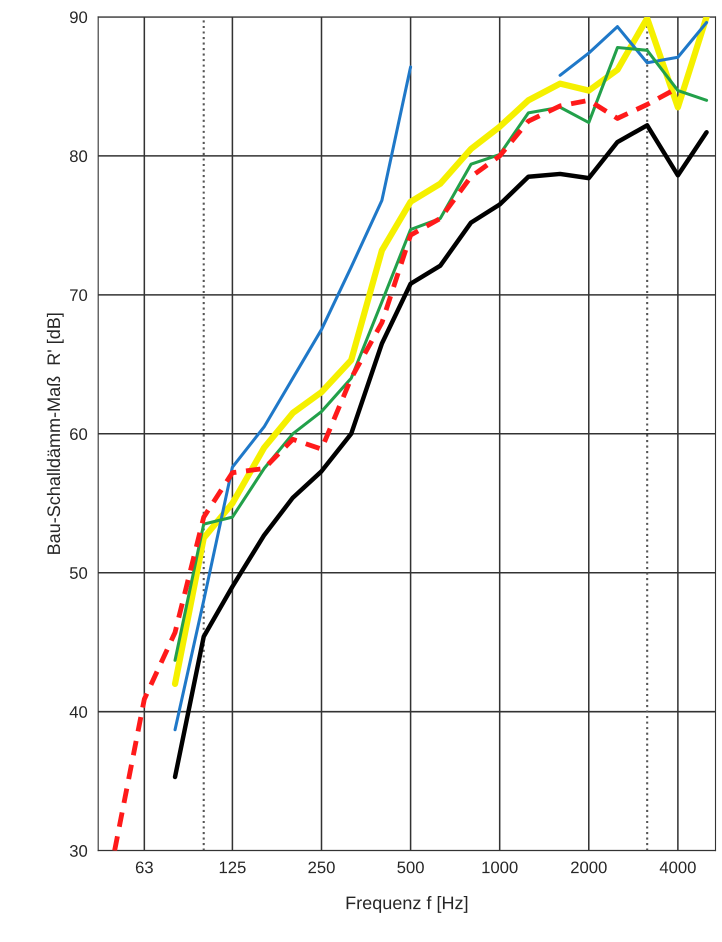  What do you see at coordinates (500, 867) in the screenshot?
I see `x-tick-label: 1000` at bounding box center [500, 867].